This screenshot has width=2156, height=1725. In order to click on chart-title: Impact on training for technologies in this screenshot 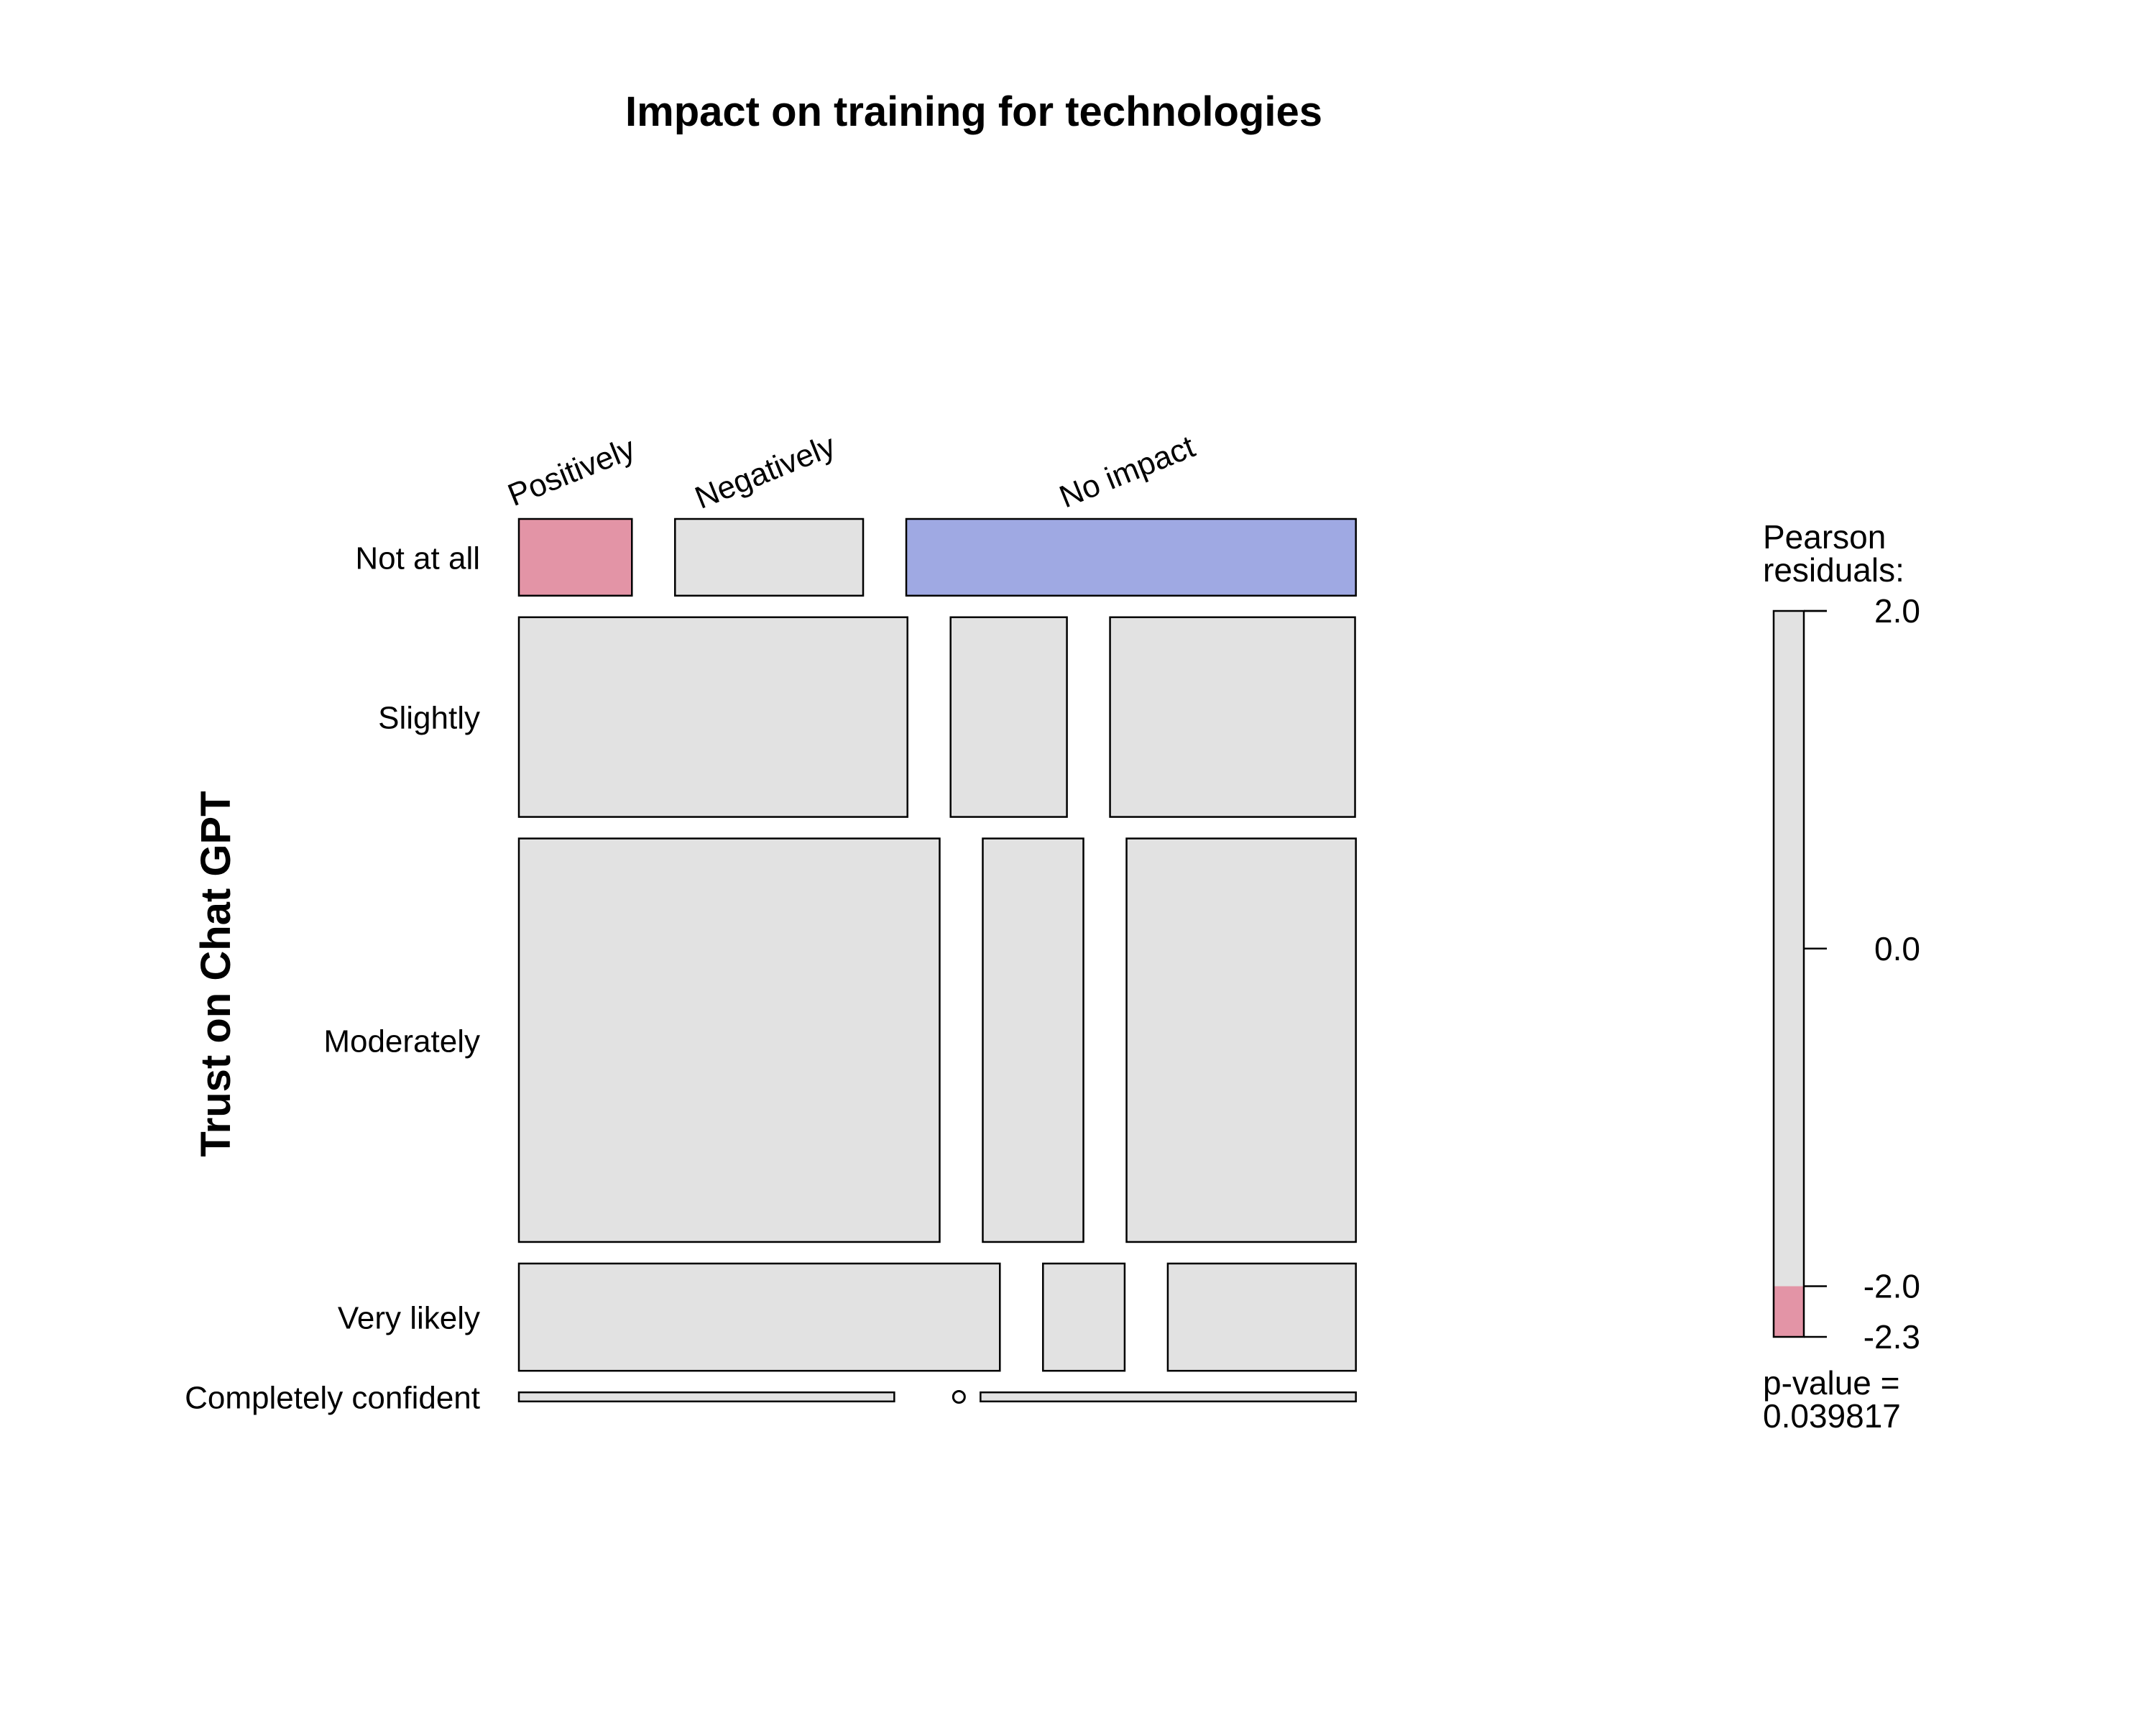, I will do `click(974, 111)`.